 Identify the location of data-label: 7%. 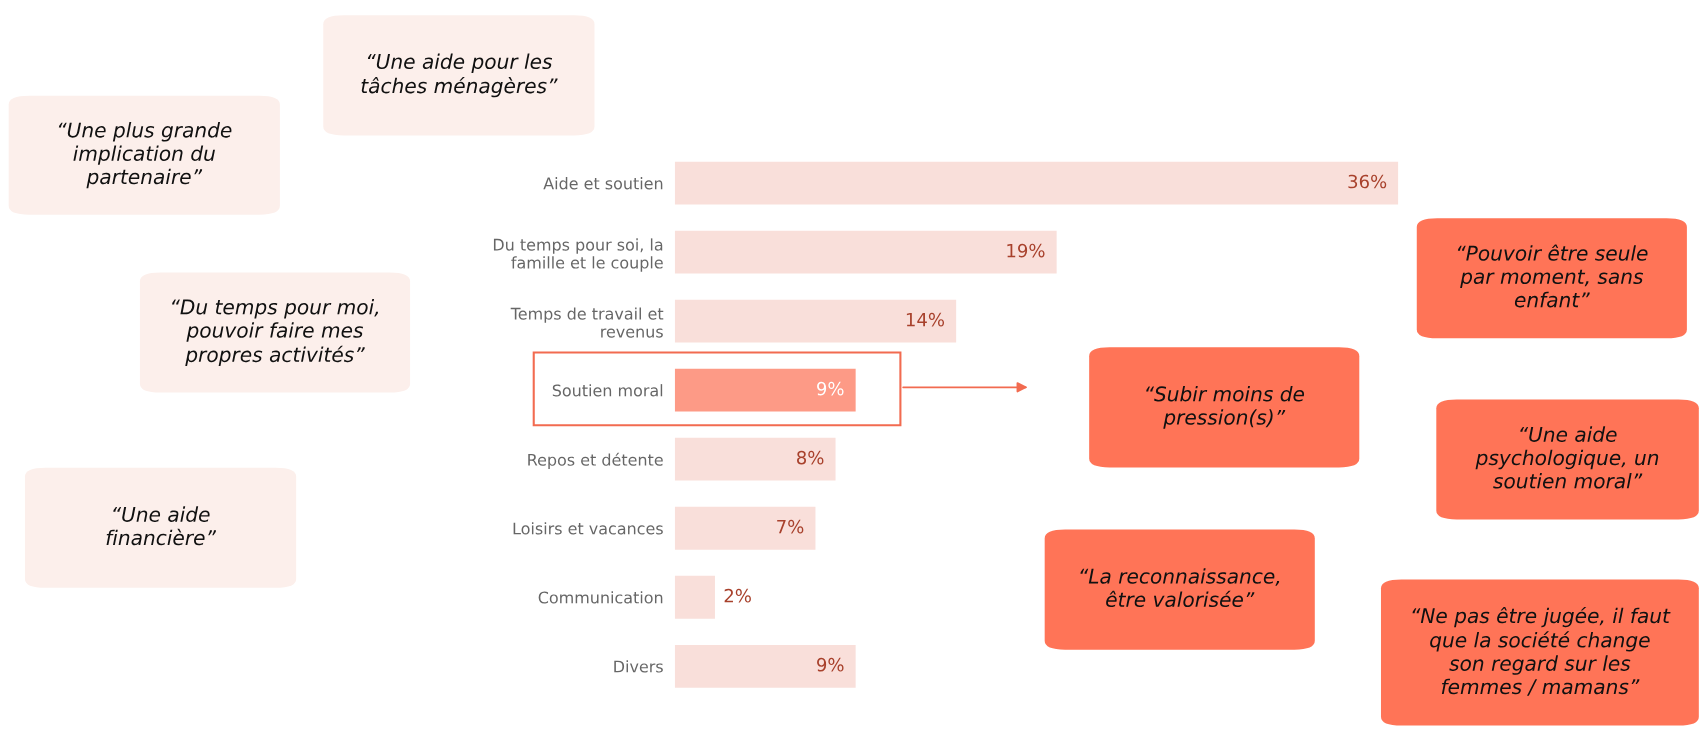
(790, 526).